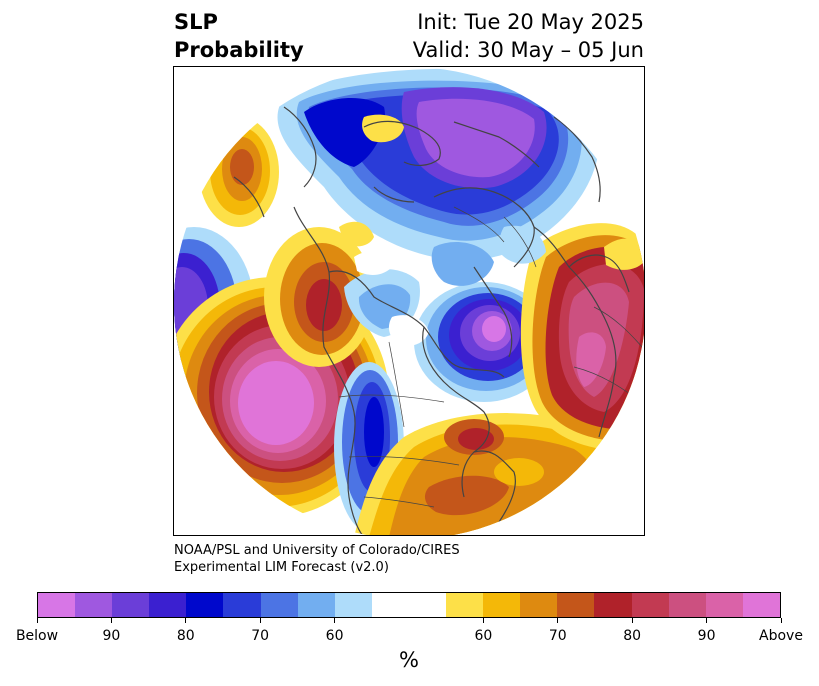 The width and height of the screenshot is (819, 686). Describe the element at coordinates (438, 164) in the screenshot. I see `arctic-low-anomaly` at that location.